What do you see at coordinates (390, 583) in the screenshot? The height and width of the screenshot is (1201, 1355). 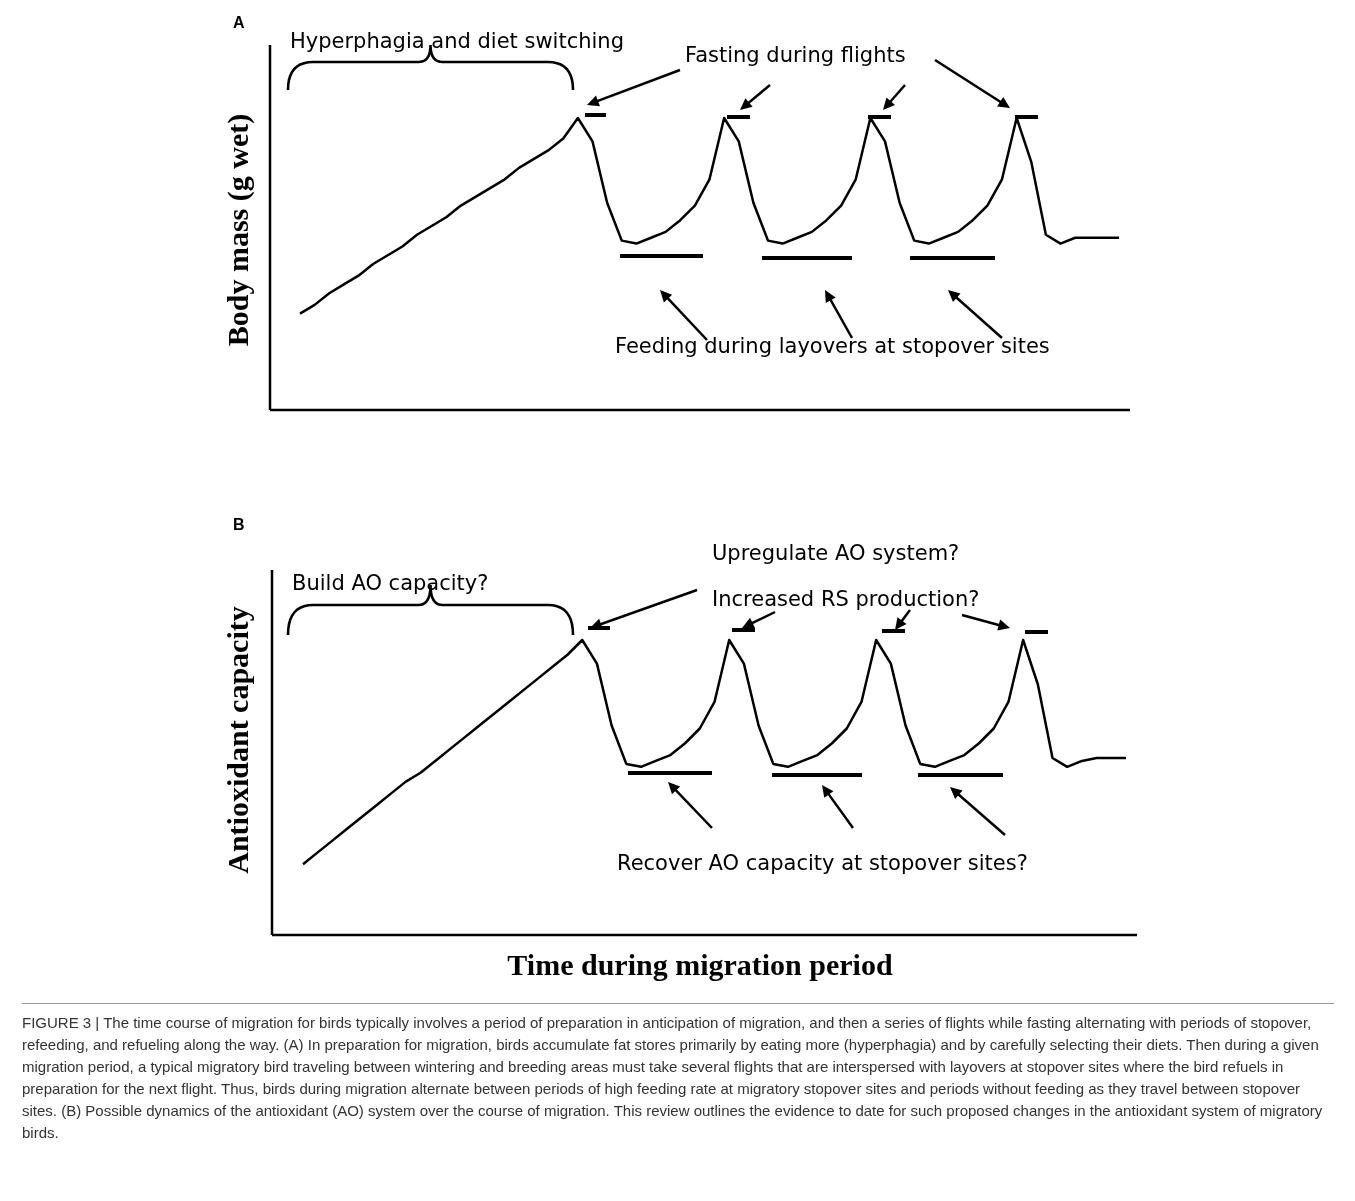 I see `text: Build AO capacity?` at bounding box center [390, 583].